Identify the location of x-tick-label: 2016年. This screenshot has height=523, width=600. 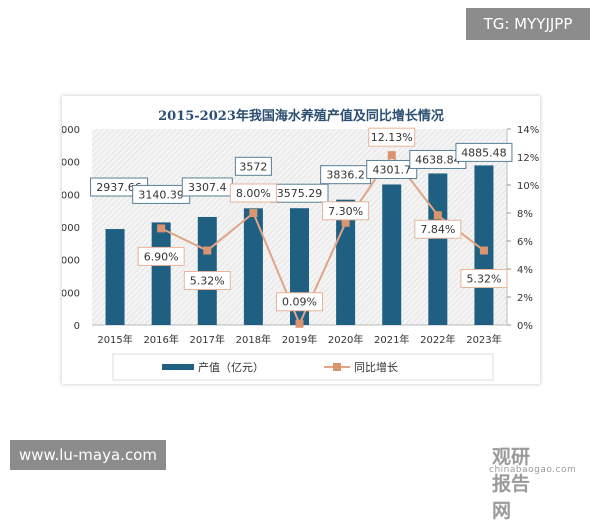
(160, 339).